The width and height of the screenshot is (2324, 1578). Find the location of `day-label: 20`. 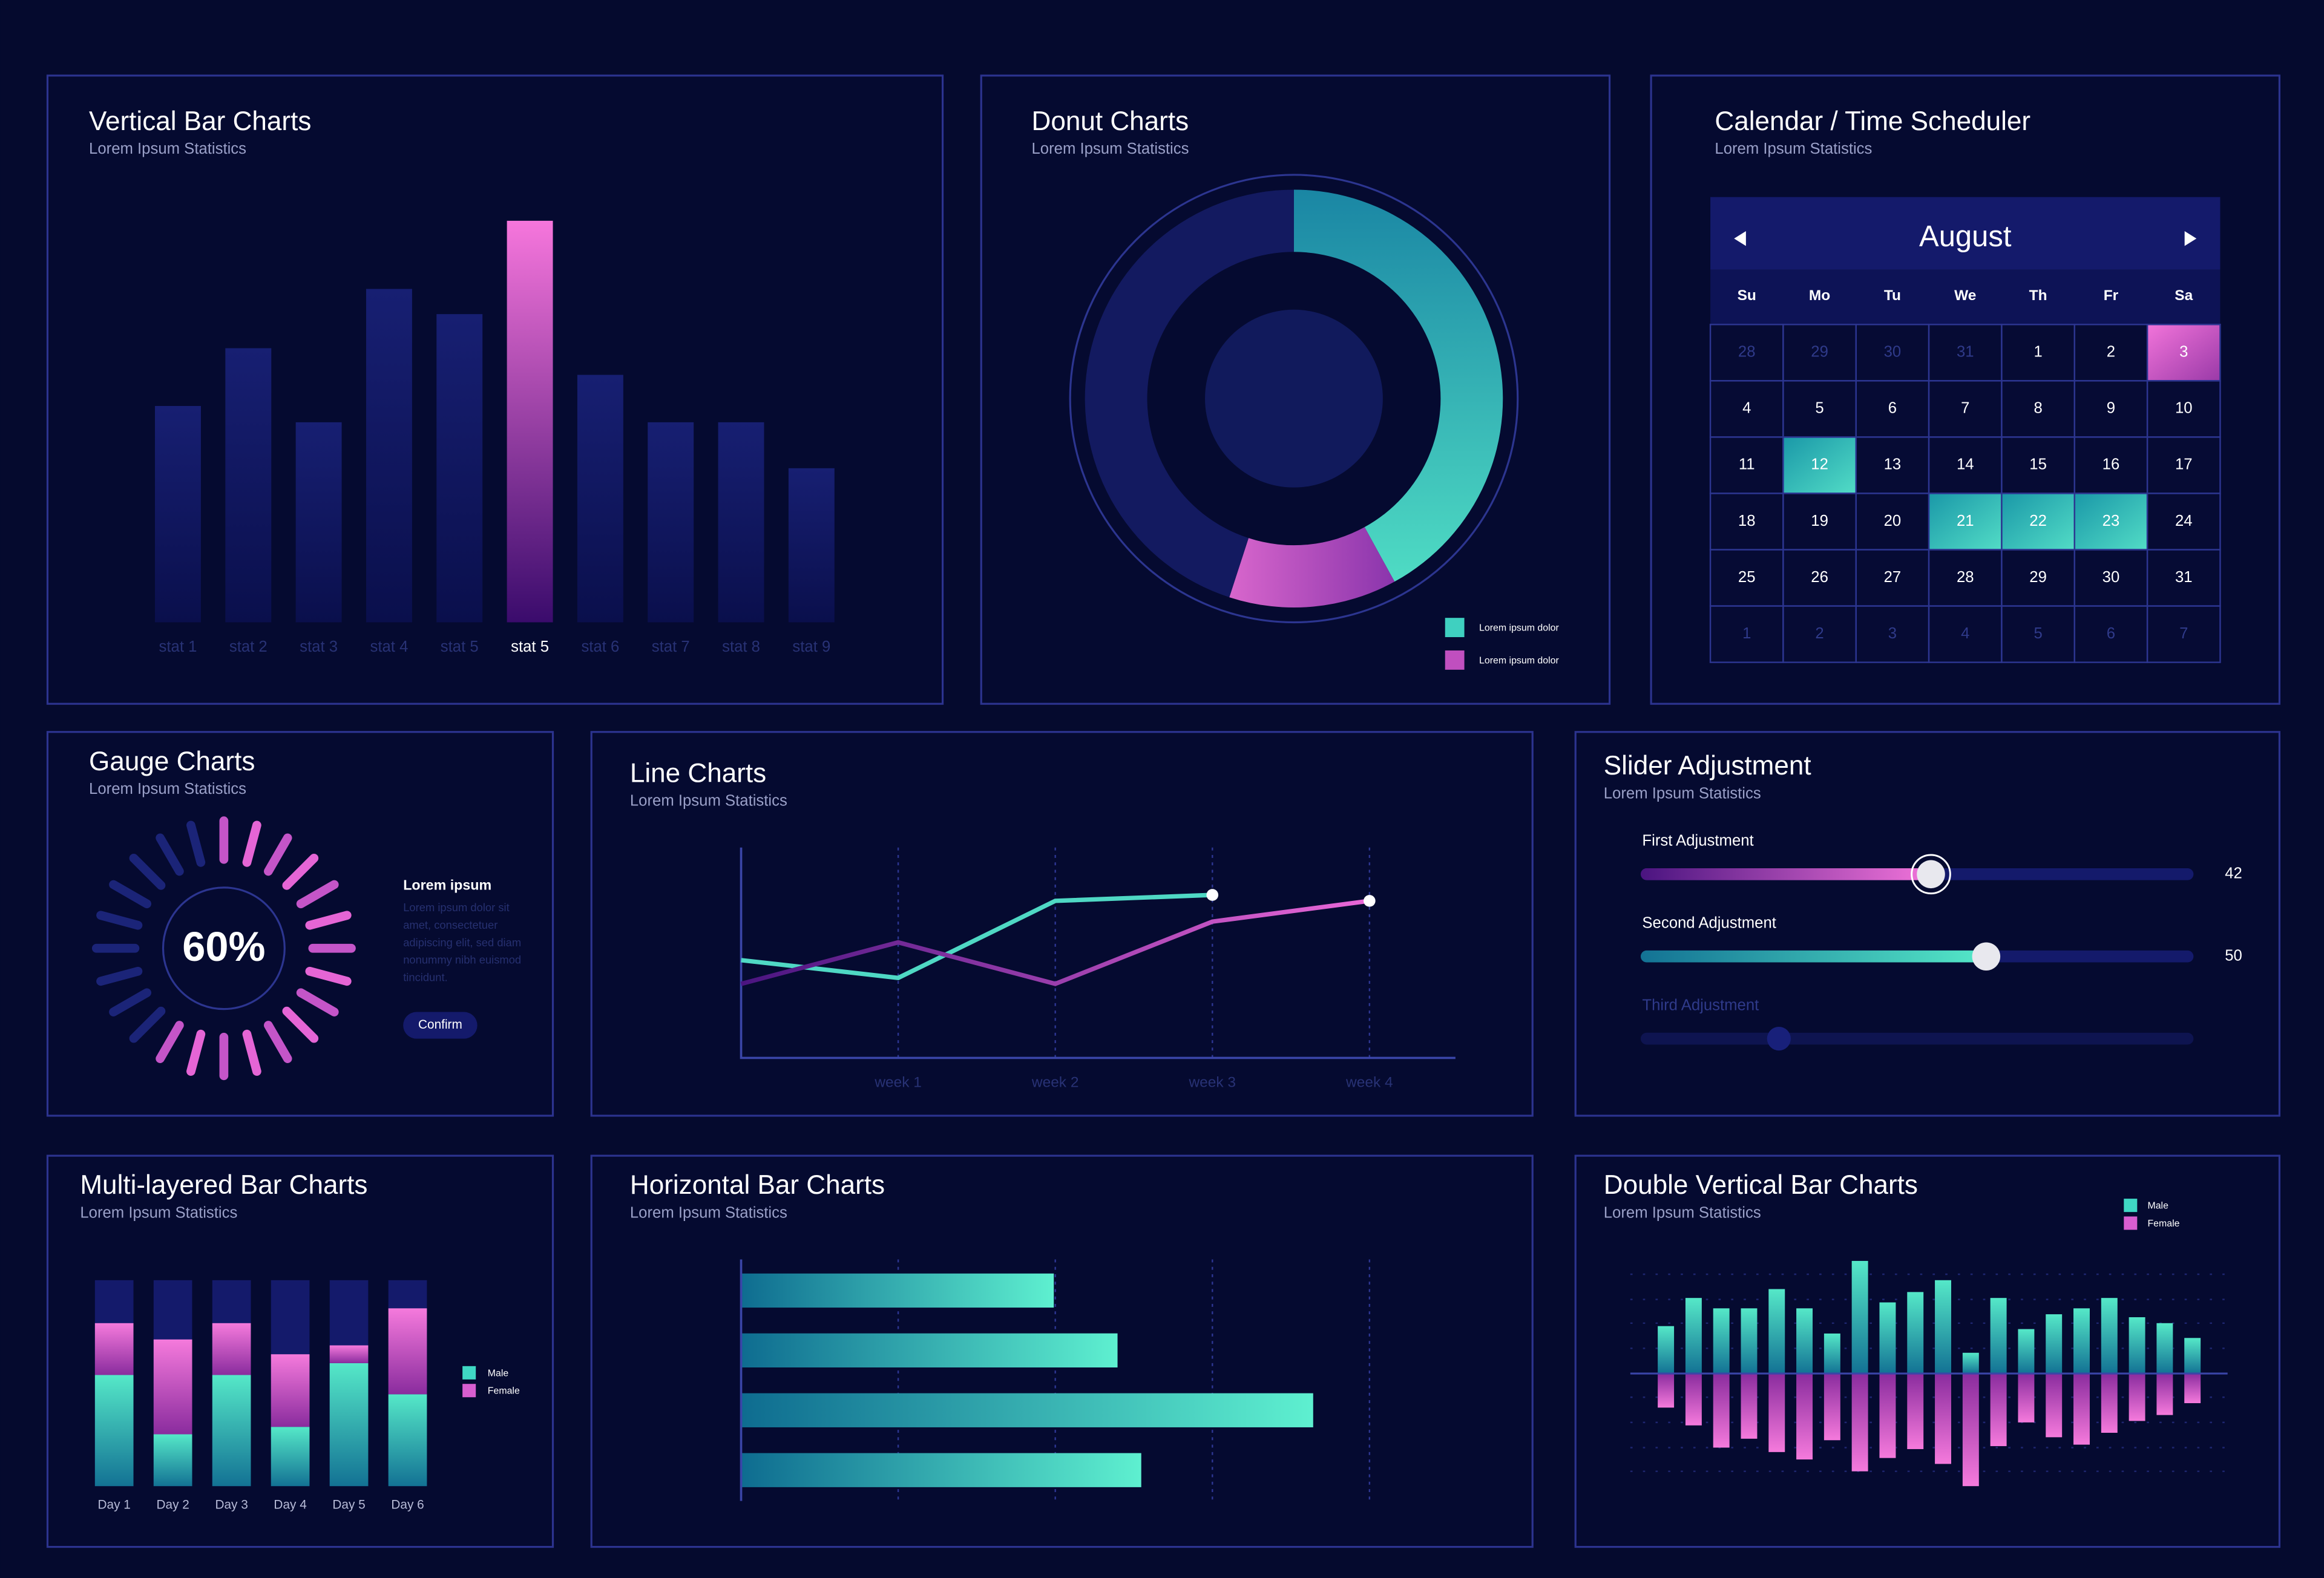

day-label: 20 is located at coordinates (1893, 520).